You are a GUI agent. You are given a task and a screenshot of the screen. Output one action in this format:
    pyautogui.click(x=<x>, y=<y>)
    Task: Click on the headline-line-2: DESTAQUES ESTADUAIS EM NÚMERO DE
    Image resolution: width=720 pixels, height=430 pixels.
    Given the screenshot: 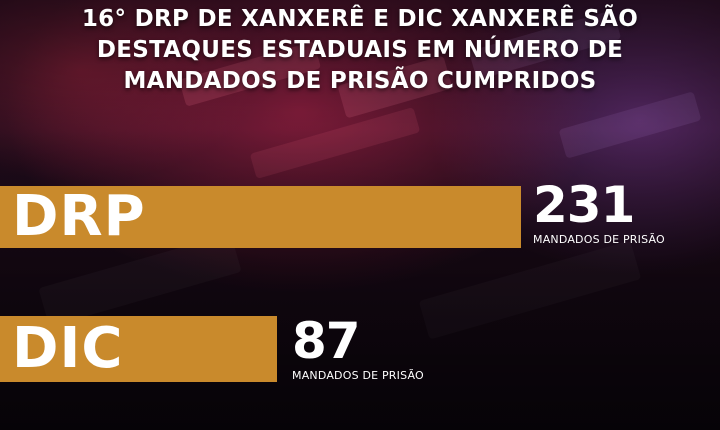 What is the action you would take?
    pyautogui.click(x=360, y=50)
    